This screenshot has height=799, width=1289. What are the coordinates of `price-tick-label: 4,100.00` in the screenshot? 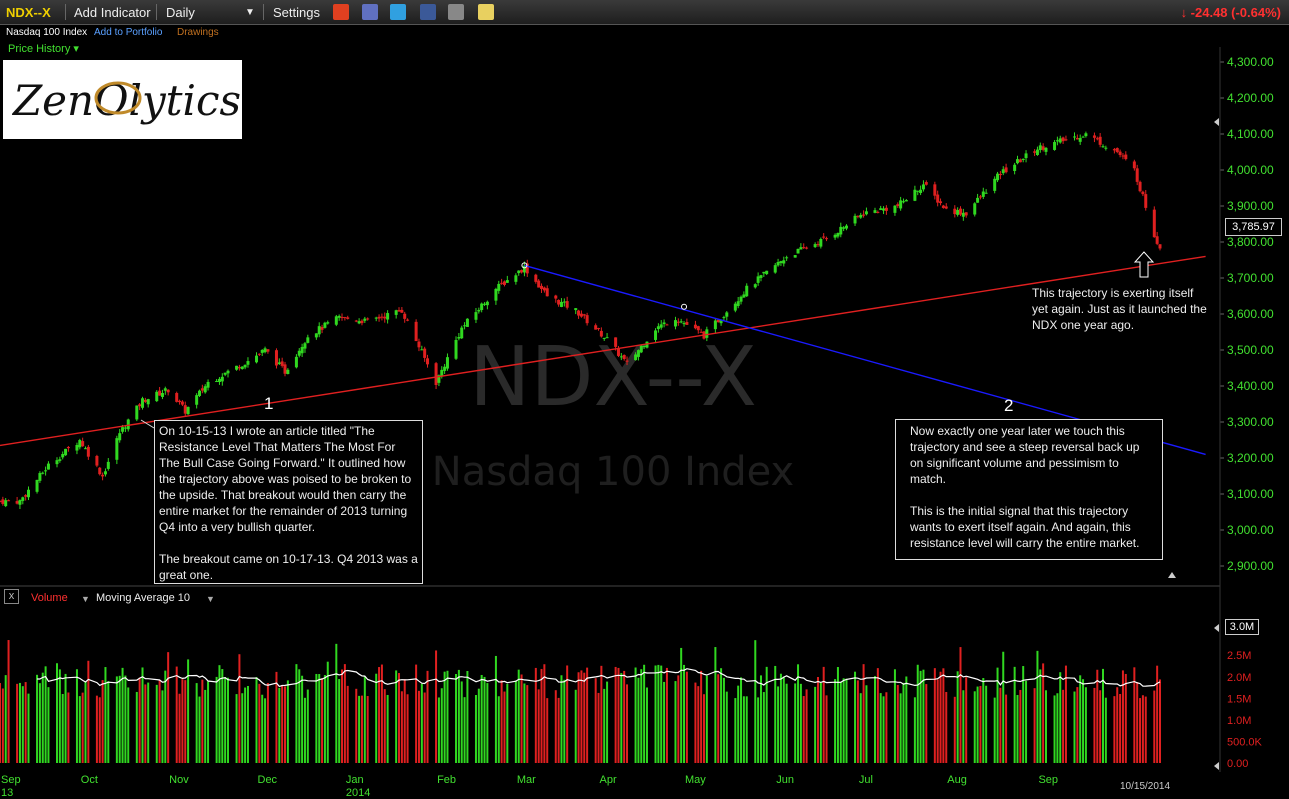 It's located at (1250, 134).